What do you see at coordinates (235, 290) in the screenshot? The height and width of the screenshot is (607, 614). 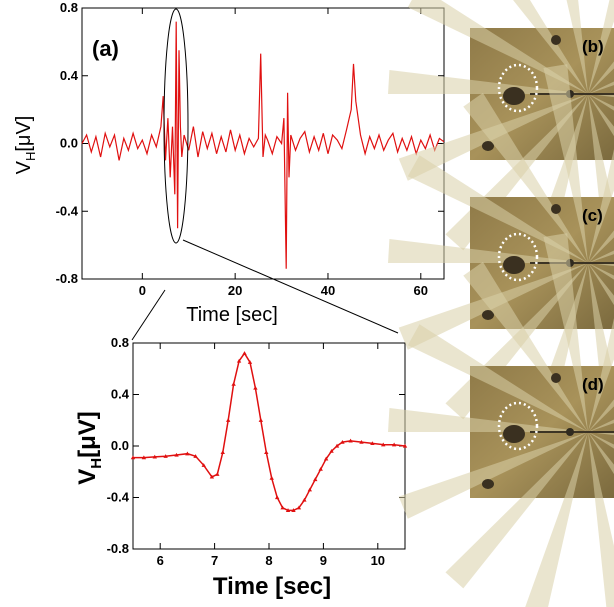 I see `x-tick-label: 20` at bounding box center [235, 290].